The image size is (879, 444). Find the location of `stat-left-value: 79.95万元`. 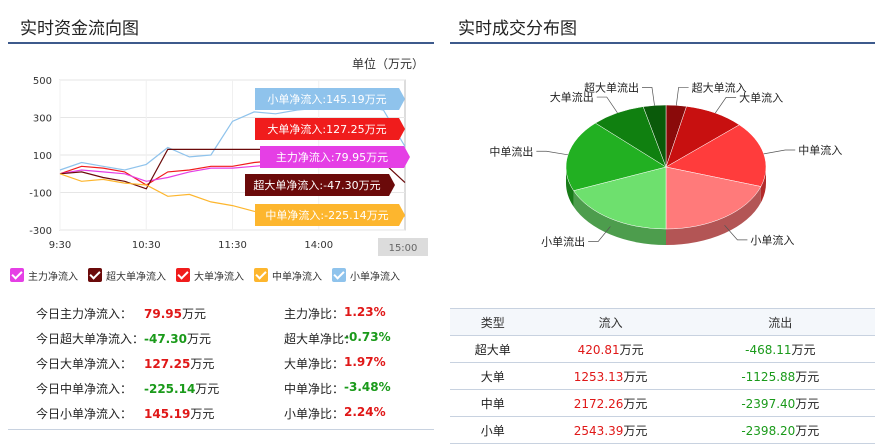

stat-left-value: 79.95万元 is located at coordinates (175, 313).